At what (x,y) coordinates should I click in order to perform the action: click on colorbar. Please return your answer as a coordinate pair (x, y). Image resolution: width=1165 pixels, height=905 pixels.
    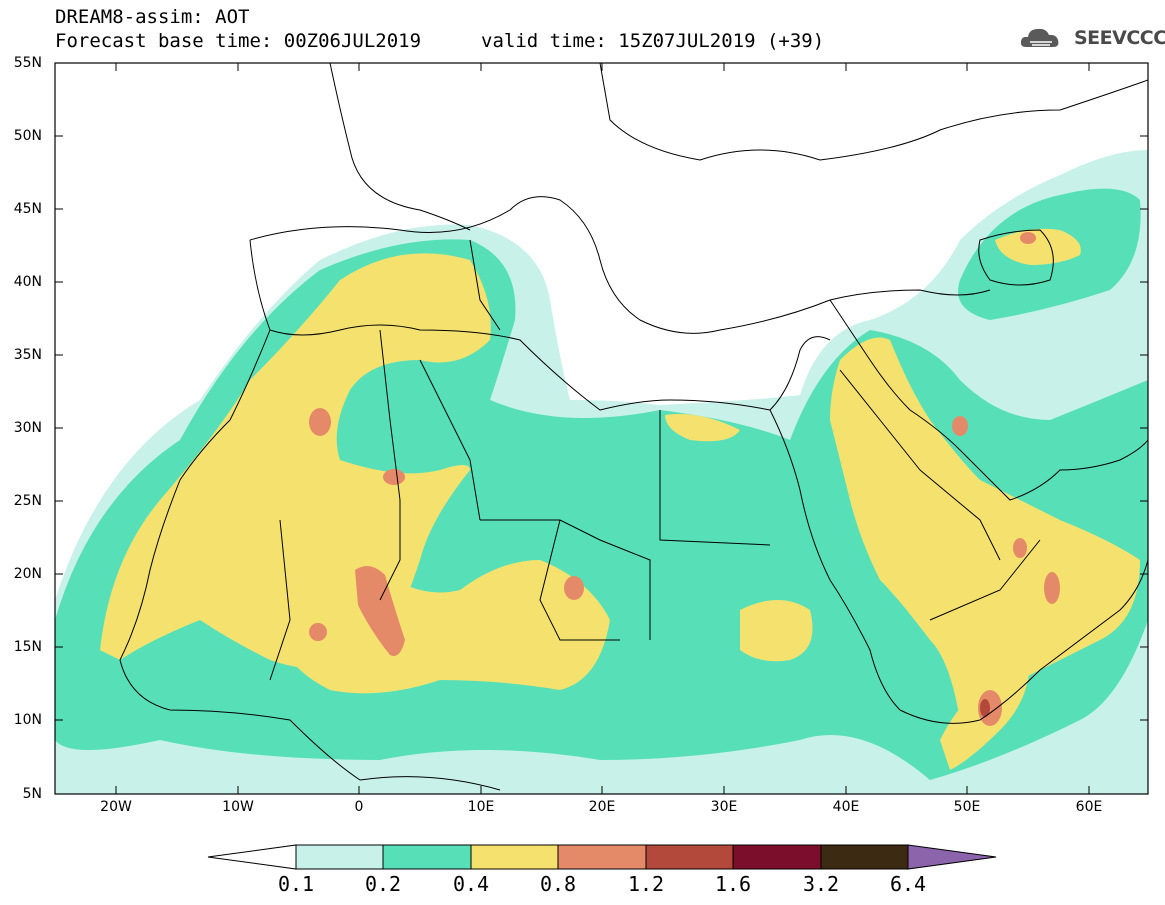
    Looking at the image, I should click on (602, 857).